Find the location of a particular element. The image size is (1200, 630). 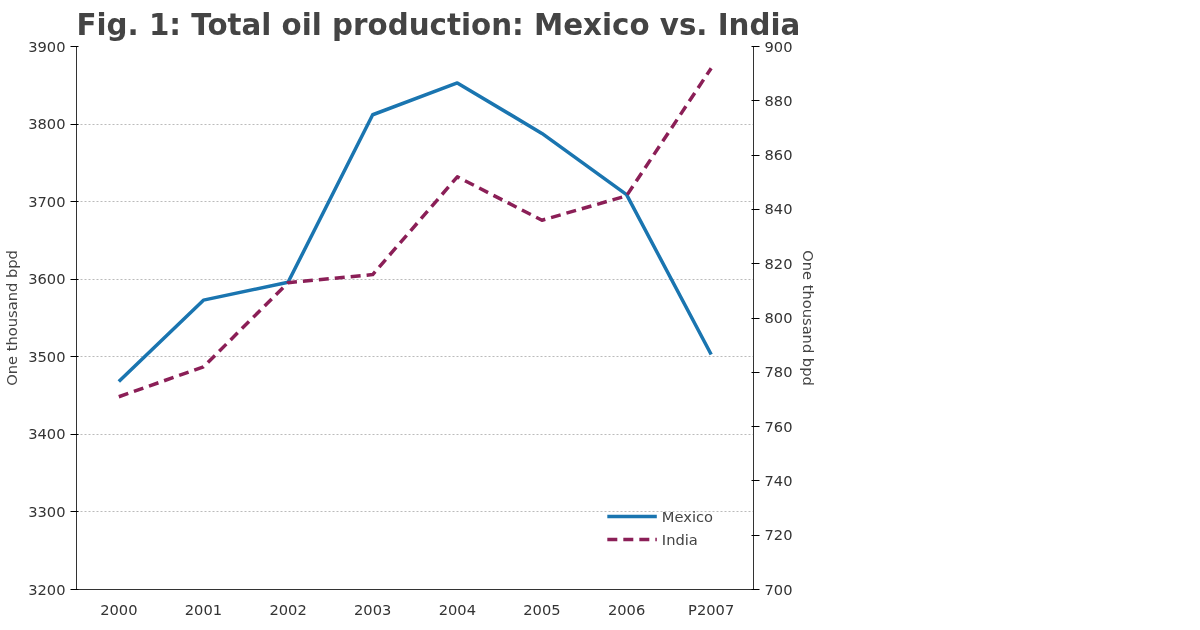

x-tick-label: 2002 is located at coordinates (288, 609).